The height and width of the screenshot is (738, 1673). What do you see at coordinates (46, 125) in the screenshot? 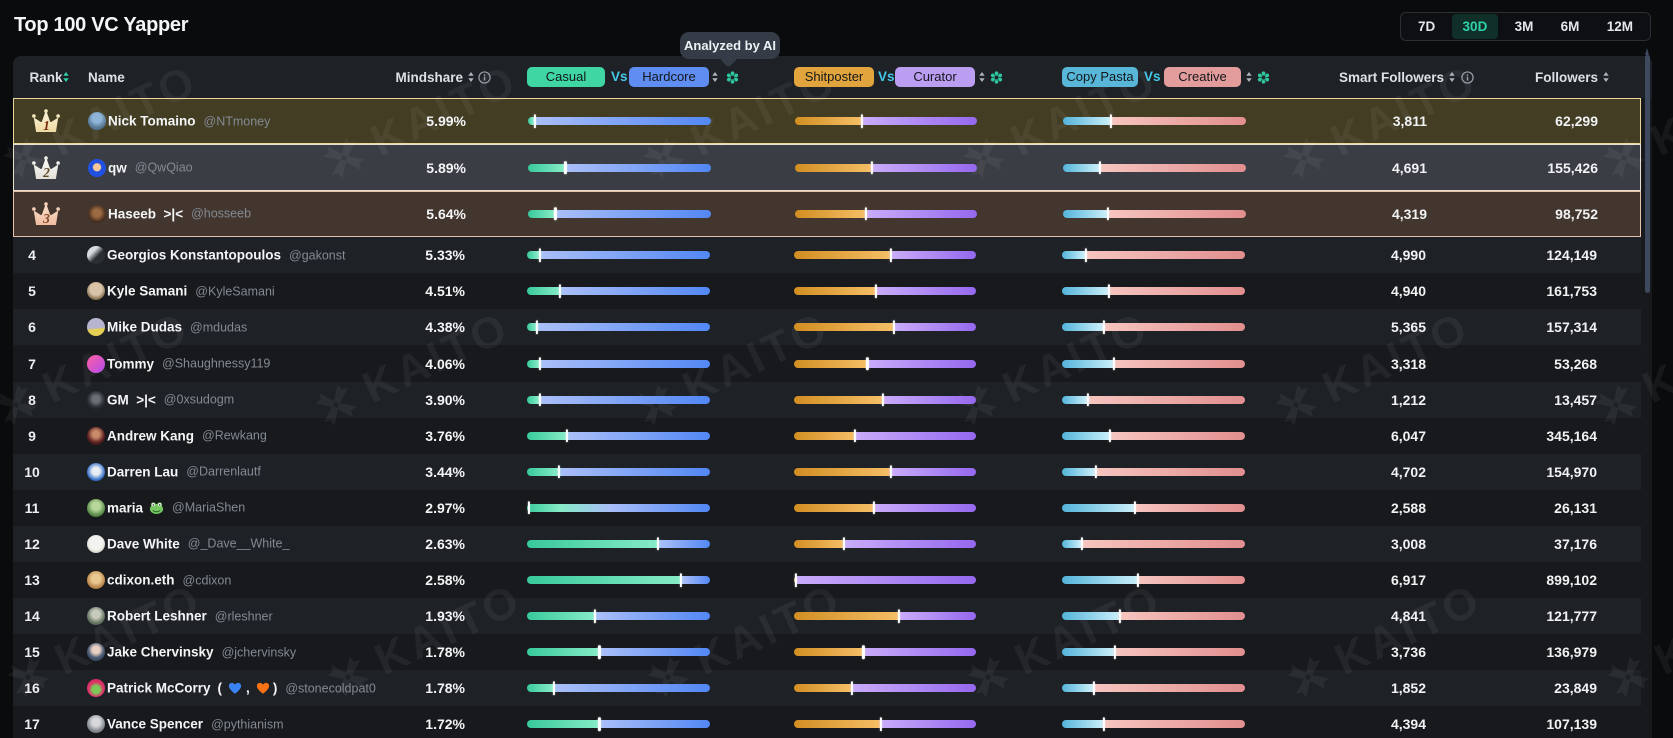
I see `svg-text: 1` at bounding box center [46, 125].